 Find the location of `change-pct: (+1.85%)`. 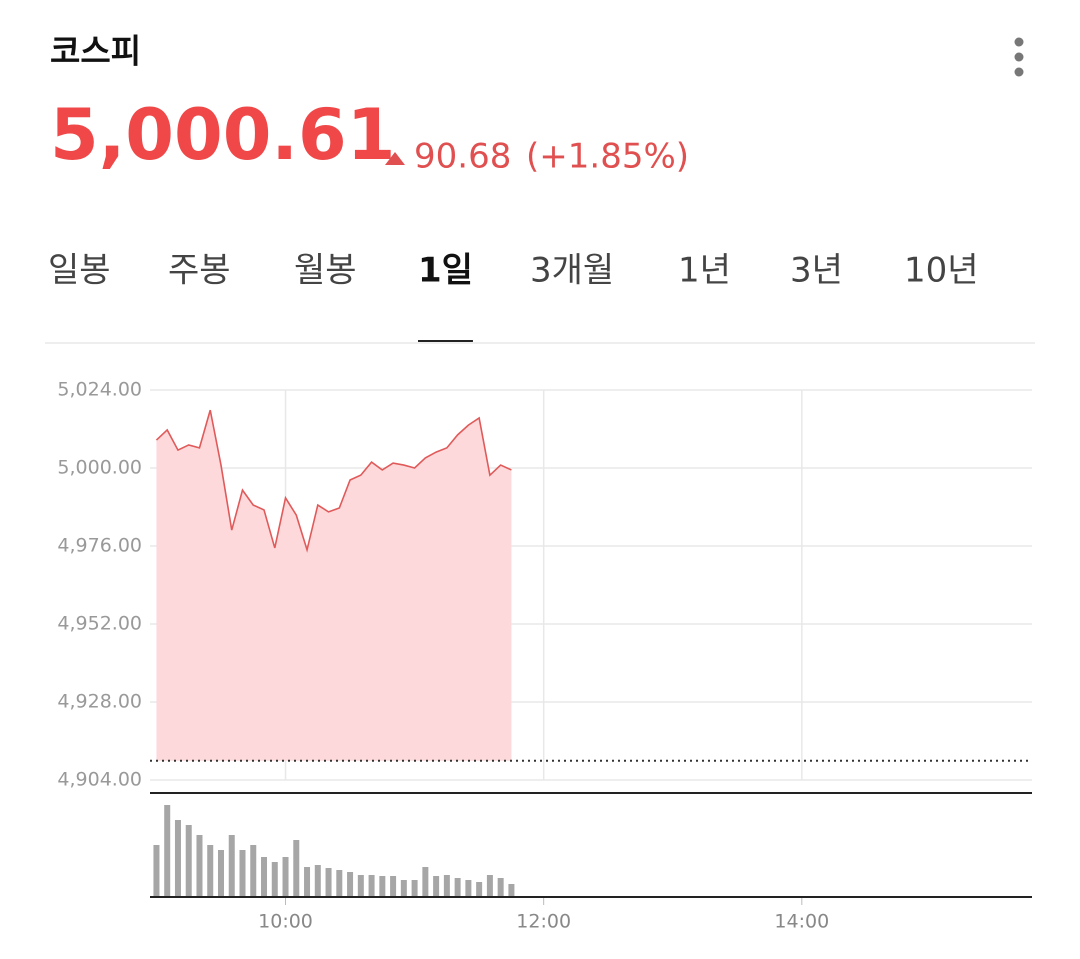

change-pct: (+1.85%) is located at coordinates (607, 157).